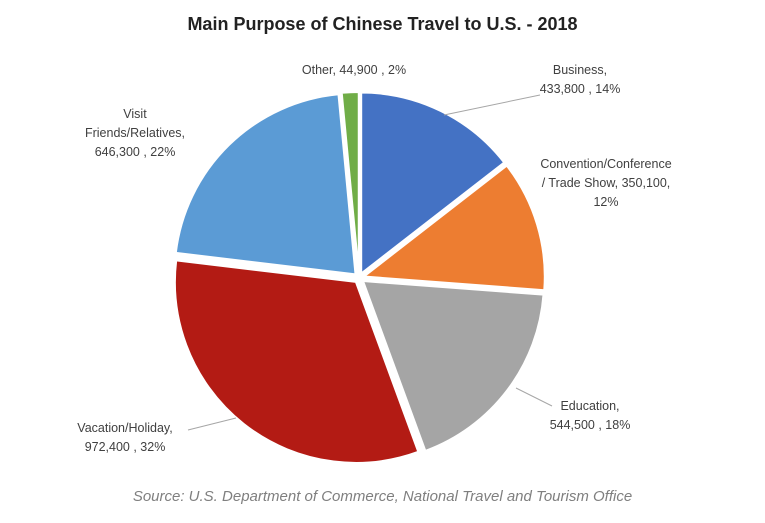  What do you see at coordinates (590, 415) in the screenshot?
I see `data-label-education: Education, 544,500 , 18%` at bounding box center [590, 415].